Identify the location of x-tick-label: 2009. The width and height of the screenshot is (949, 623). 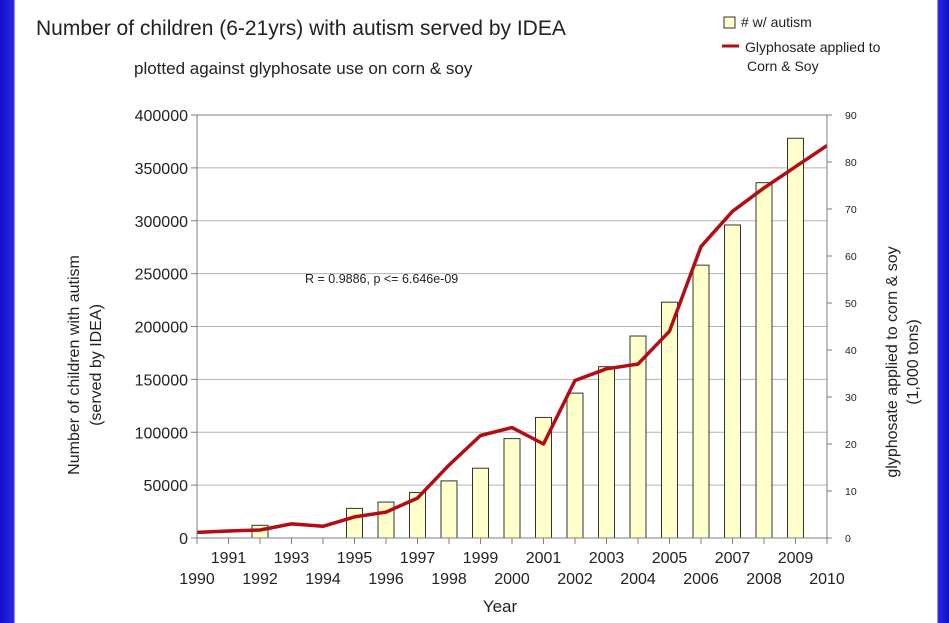
(796, 558).